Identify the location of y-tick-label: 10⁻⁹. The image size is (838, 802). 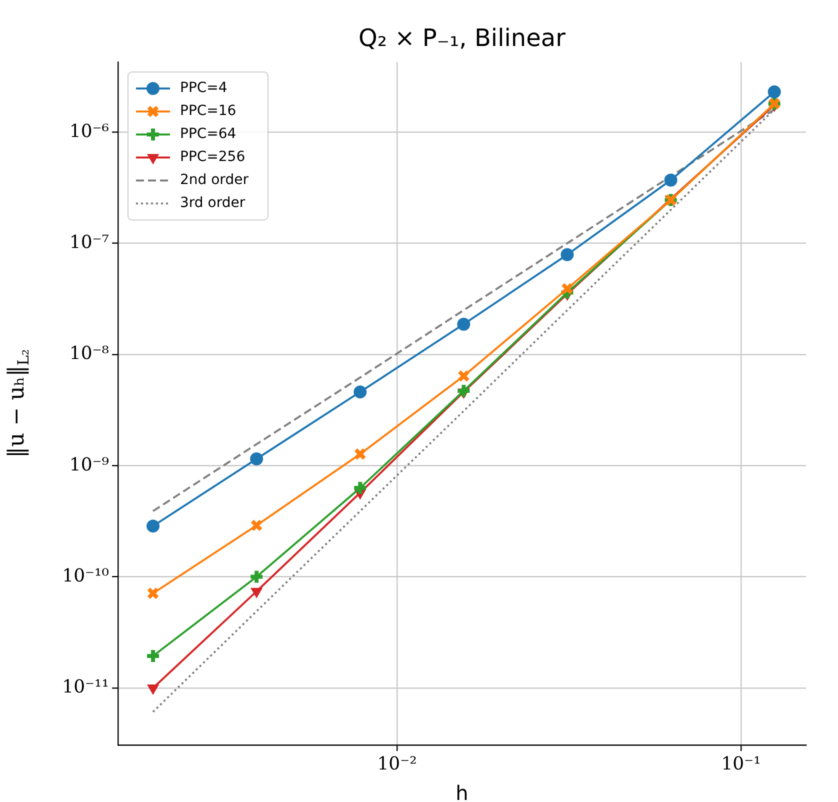
(89, 465).